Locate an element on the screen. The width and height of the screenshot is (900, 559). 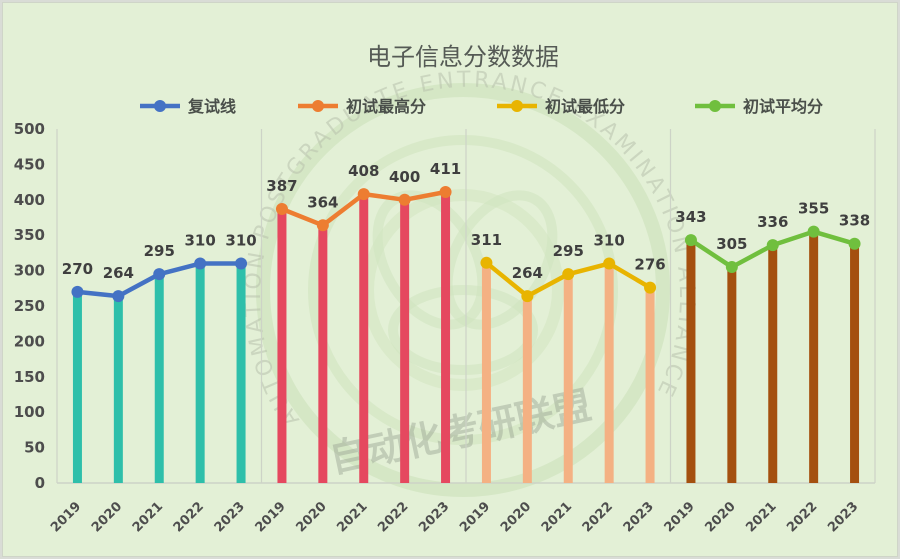
legend-item: 复试线 is located at coordinates (188, 106).